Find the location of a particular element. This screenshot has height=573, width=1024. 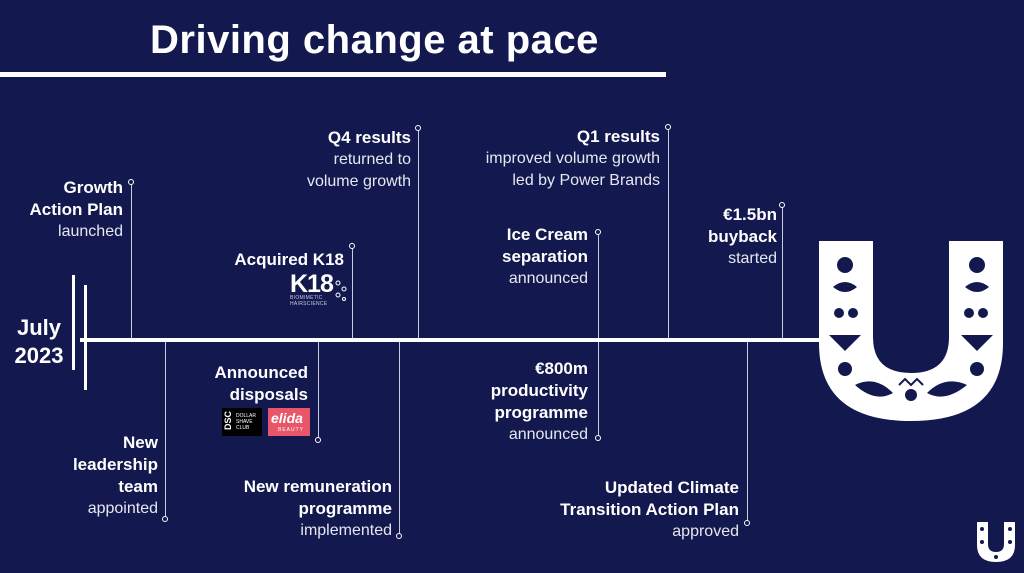

k18-logo-sub: HAIRSCIENCE is located at coordinates (309, 304).